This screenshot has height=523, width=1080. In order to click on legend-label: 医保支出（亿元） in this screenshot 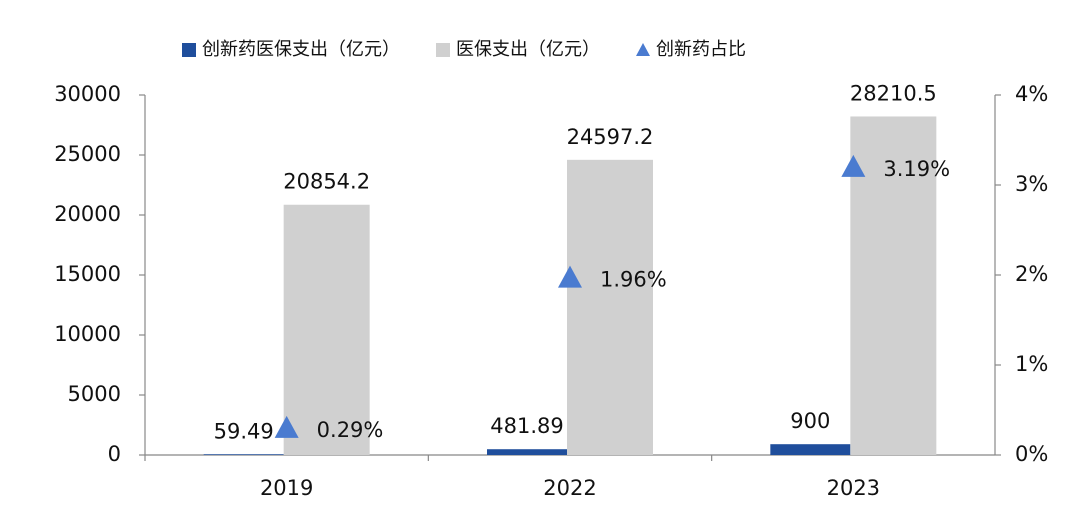, I will do `click(528, 49)`.